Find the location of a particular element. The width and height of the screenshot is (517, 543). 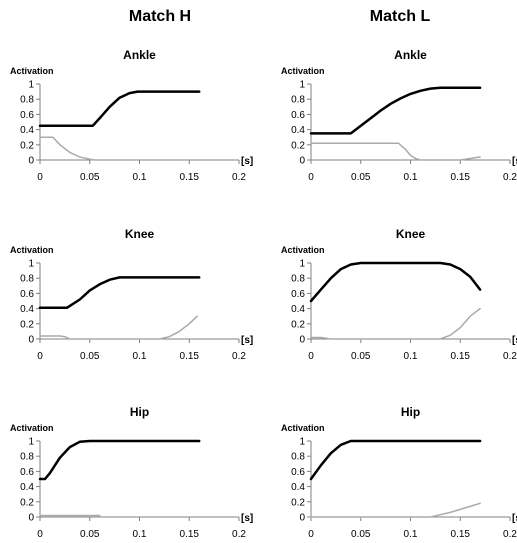

column-title-match-h: Match H is located at coordinates (160, 16).